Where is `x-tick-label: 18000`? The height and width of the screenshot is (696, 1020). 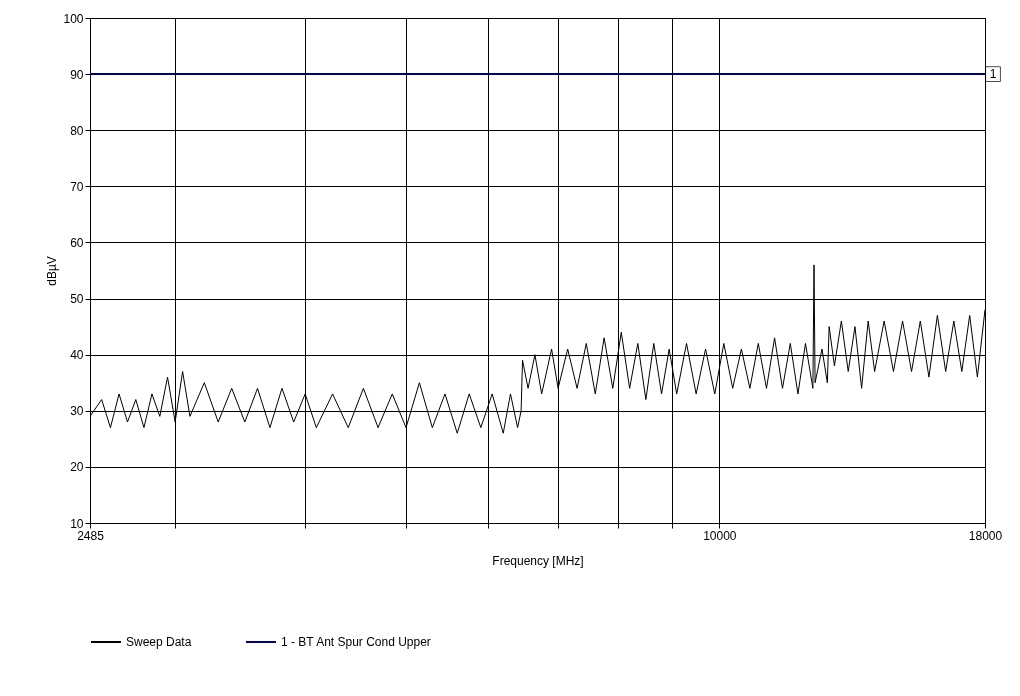 x-tick-label: 18000 is located at coordinates (985, 535).